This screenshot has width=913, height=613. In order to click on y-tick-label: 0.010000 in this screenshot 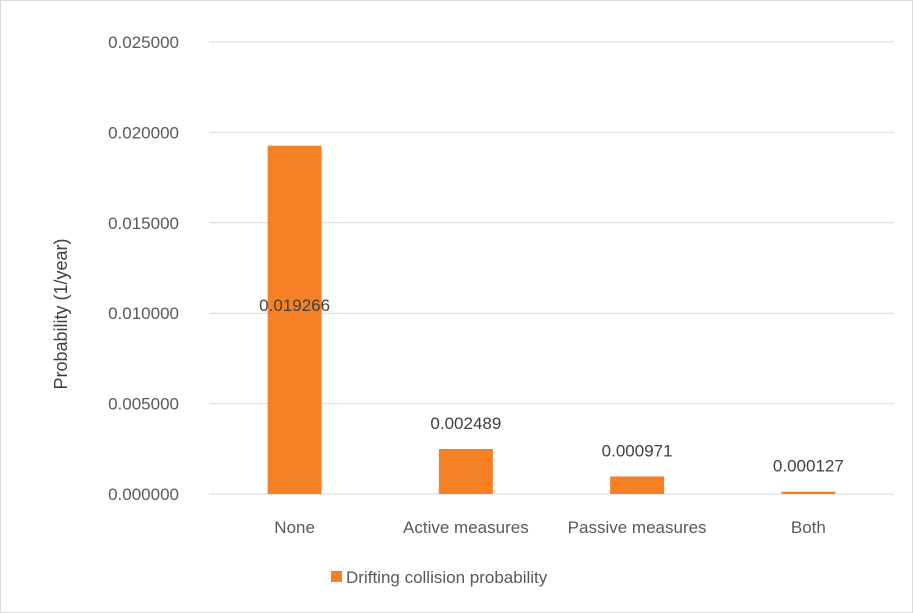, I will do `click(143, 313)`.